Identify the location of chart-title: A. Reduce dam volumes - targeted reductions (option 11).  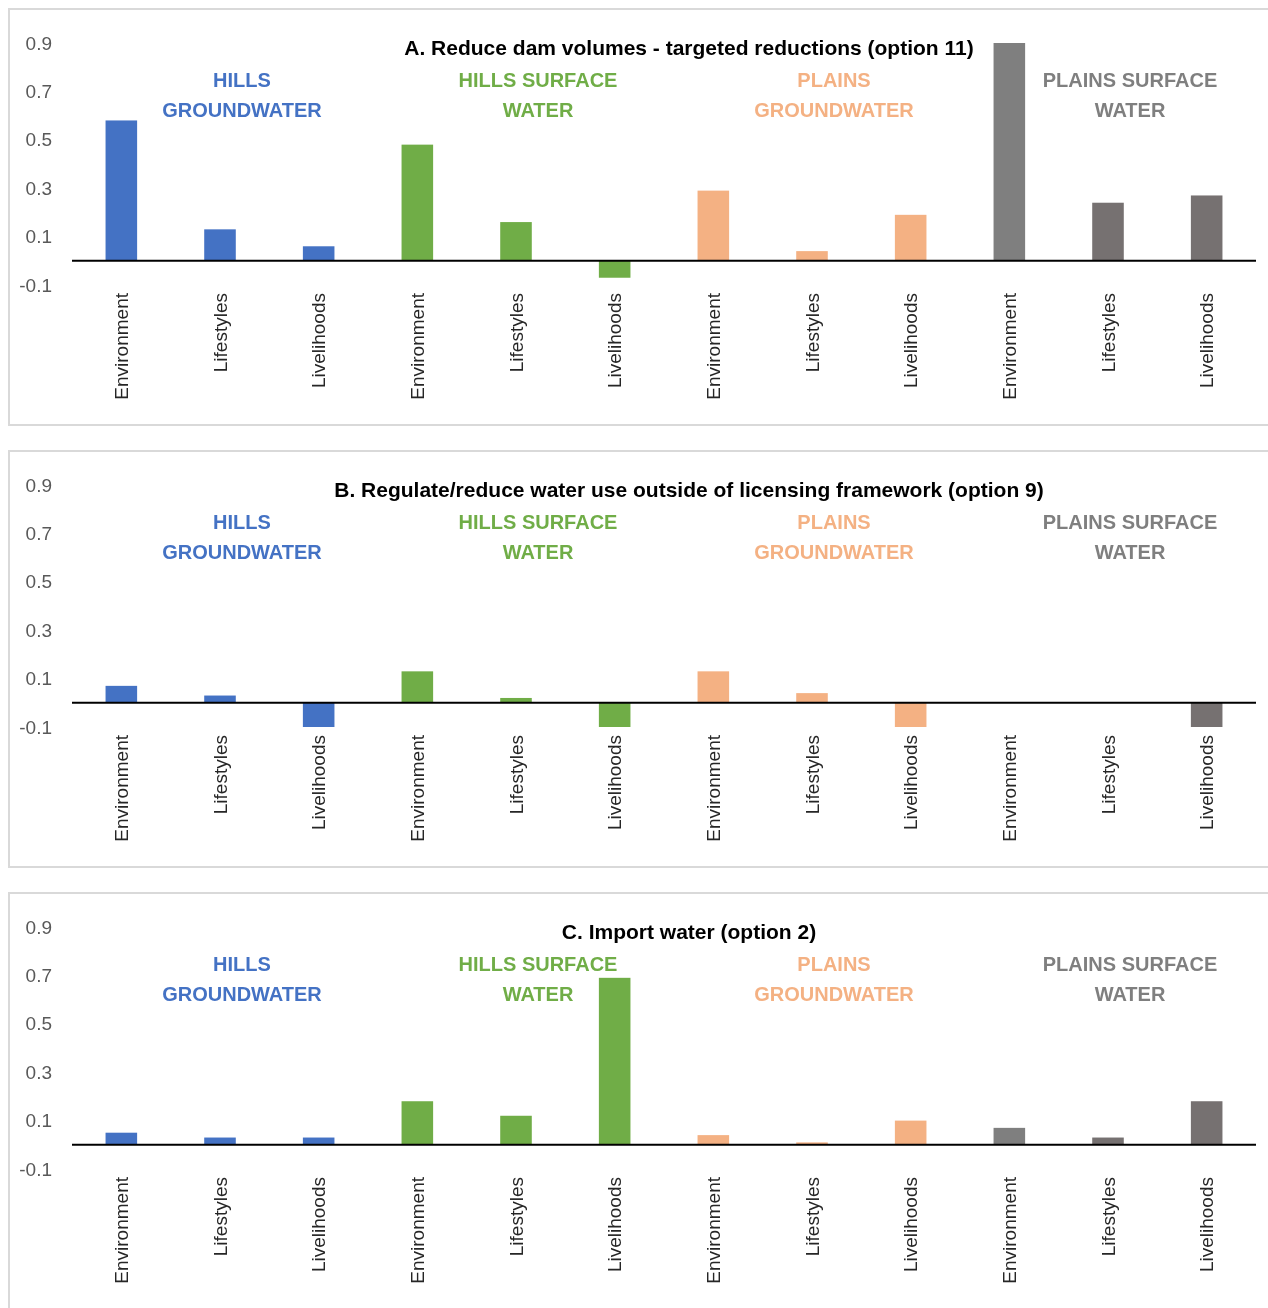
(689, 47).